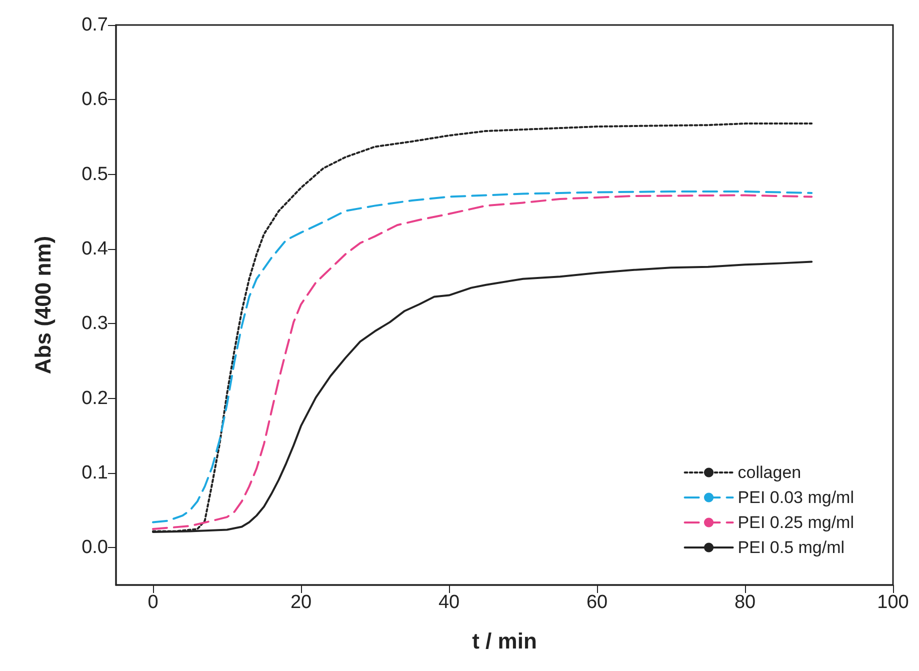 The width and height of the screenshot is (919, 671). Describe the element at coordinates (43, 305) in the screenshot. I see `y-axis-title: Abs (400 nm)` at that location.